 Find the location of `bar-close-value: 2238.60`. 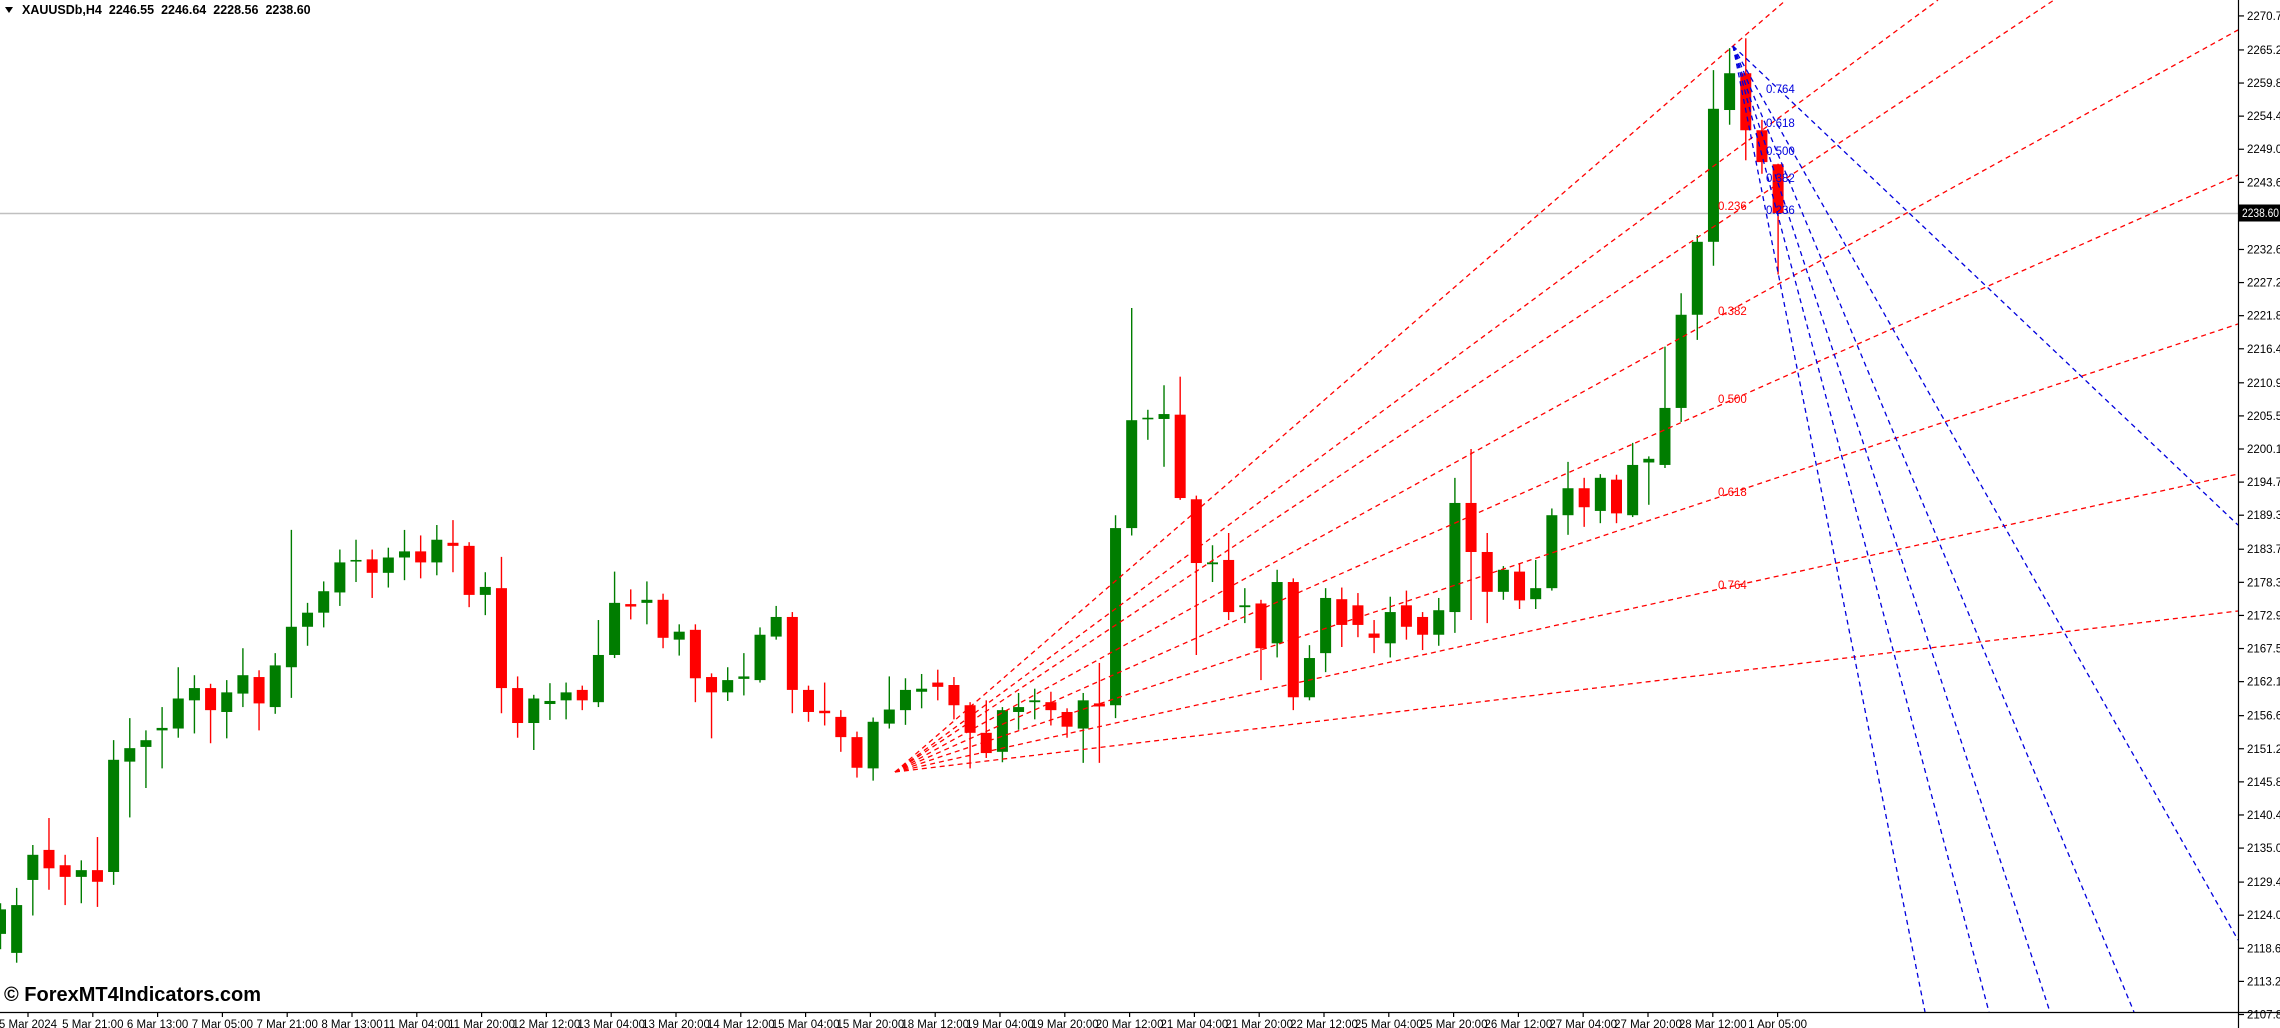

bar-close-value: 2238.60 is located at coordinates (288, 10).